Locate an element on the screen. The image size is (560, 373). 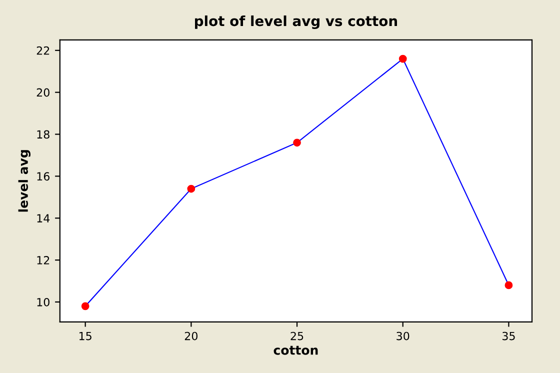
y-tick-label: 14 is located at coordinates (43, 218).